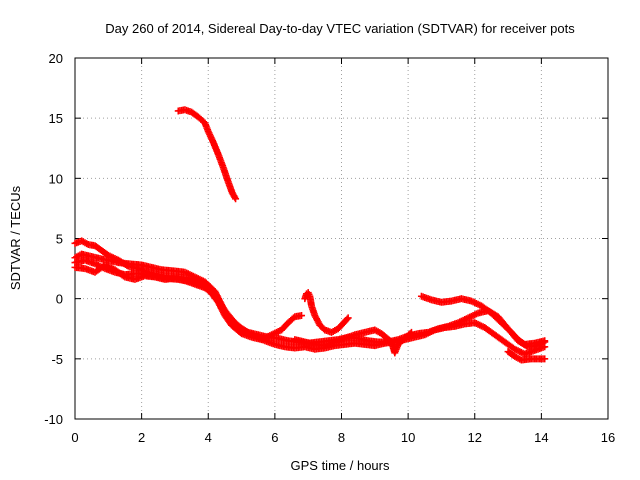 The height and width of the screenshot is (480, 640). I want to click on x-tick-label: 6, so click(274, 437).